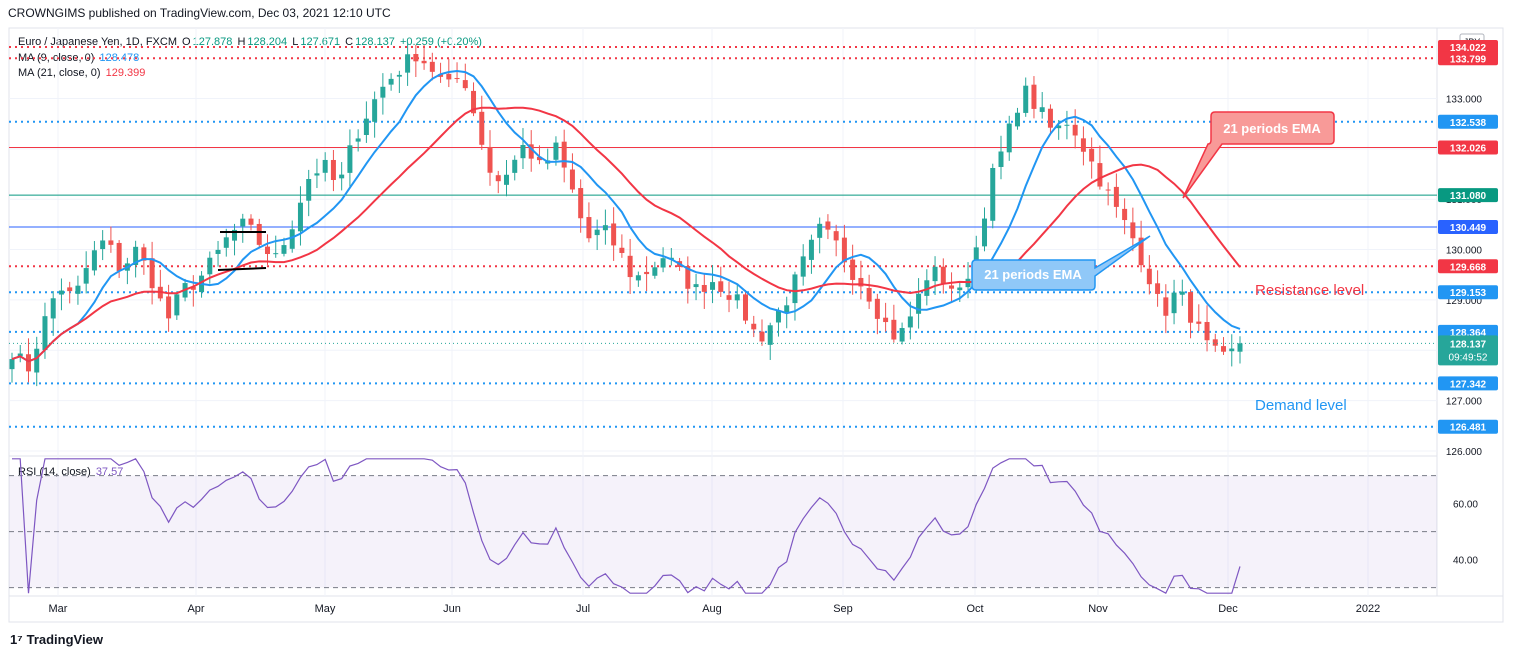 The height and width of the screenshot is (658, 1514). Describe the element at coordinates (1301, 405) in the screenshot. I see `demand-label: Demand level` at that location.